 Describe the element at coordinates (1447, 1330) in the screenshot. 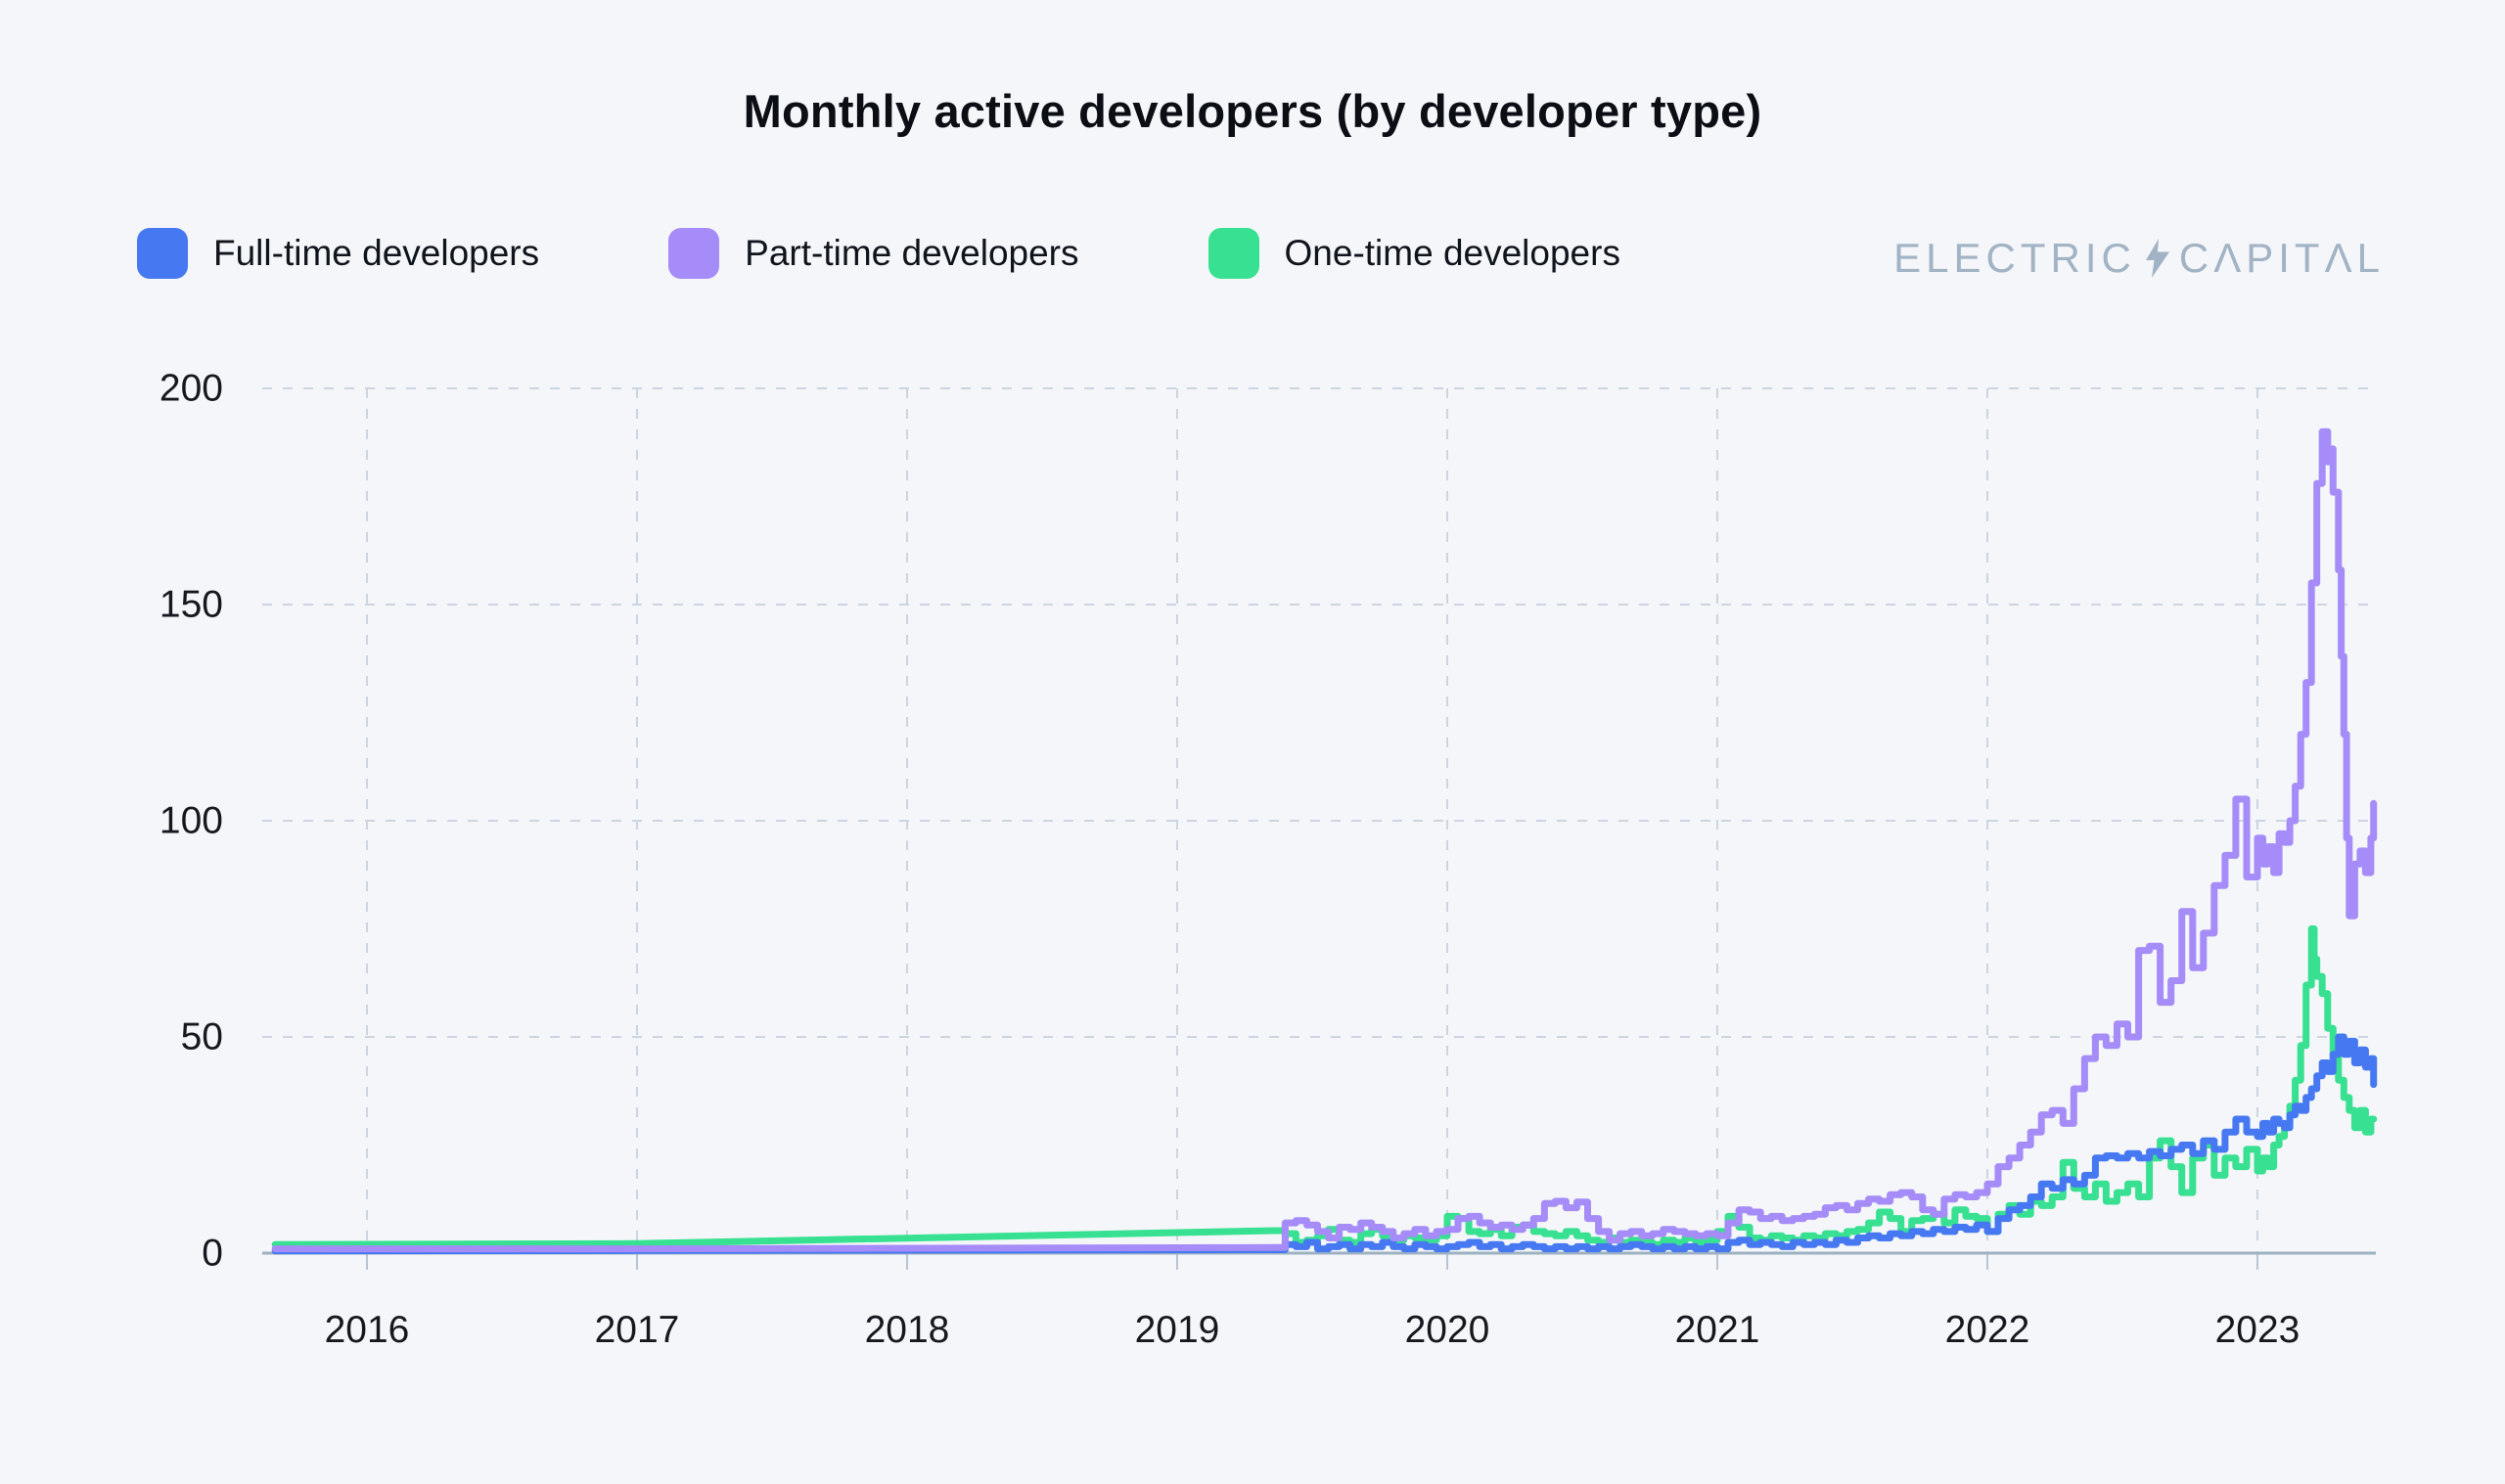

I see `x-tick-label: 2020` at that location.